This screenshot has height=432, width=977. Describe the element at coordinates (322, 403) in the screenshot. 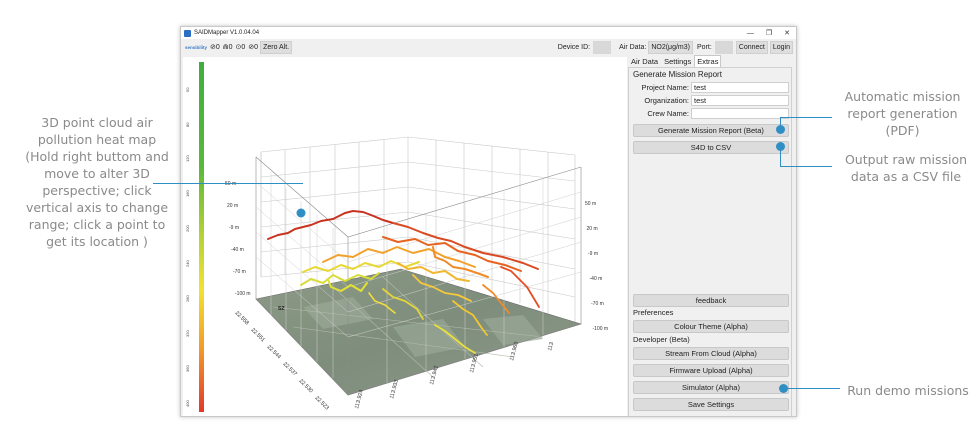

I see `lat-axis-tick-label: 22.523` at that location.